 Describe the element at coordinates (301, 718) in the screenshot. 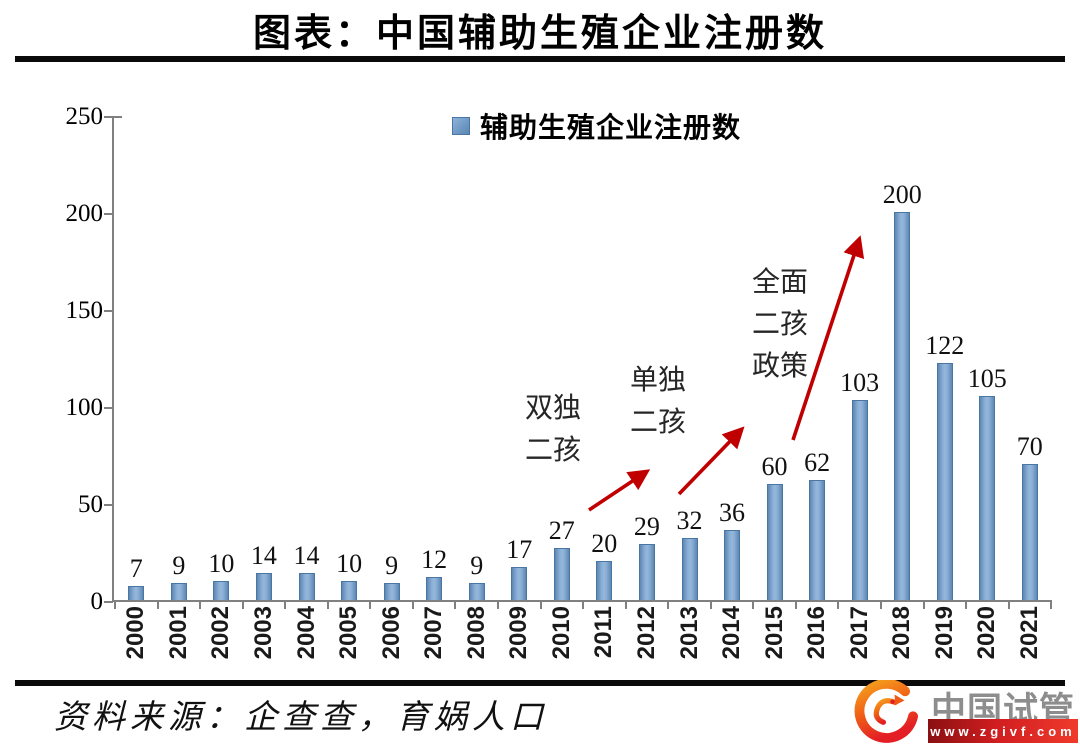

I see `source-note: 资料来源：企查查，育娲人口` at that location.